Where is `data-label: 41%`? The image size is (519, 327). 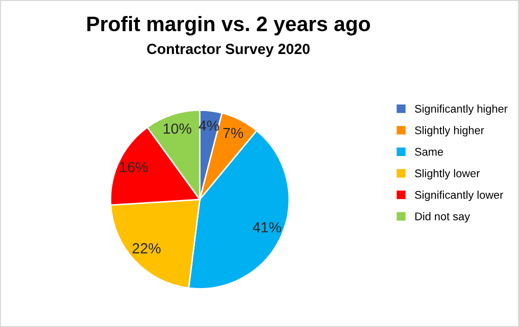 data-label: 41% is located at coordinates (267, 227).